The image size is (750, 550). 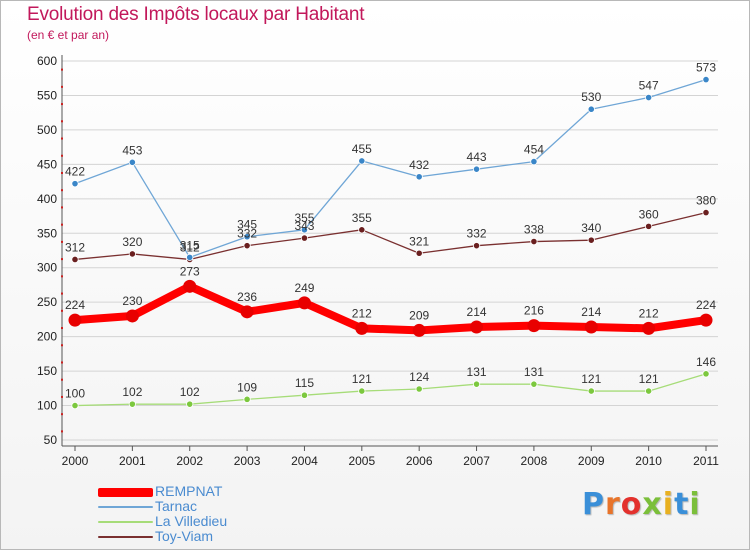 I want to click on data-label: 455, so click(x=362, y=149).